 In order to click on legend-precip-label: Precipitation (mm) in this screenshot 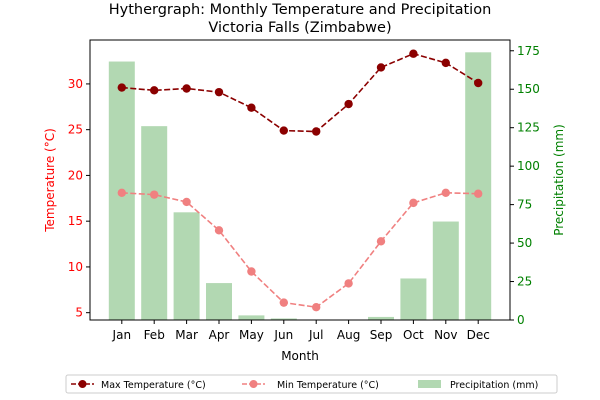, I will do `click(494, 385)`.